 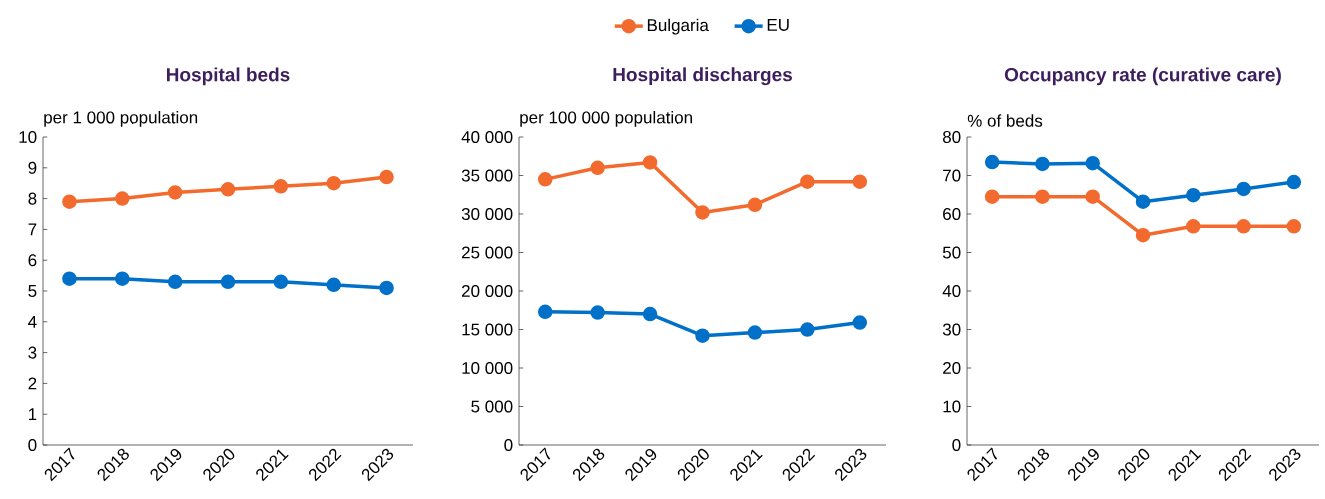 I want to click on y-tick-label: 1, so click(x=32, y=414).